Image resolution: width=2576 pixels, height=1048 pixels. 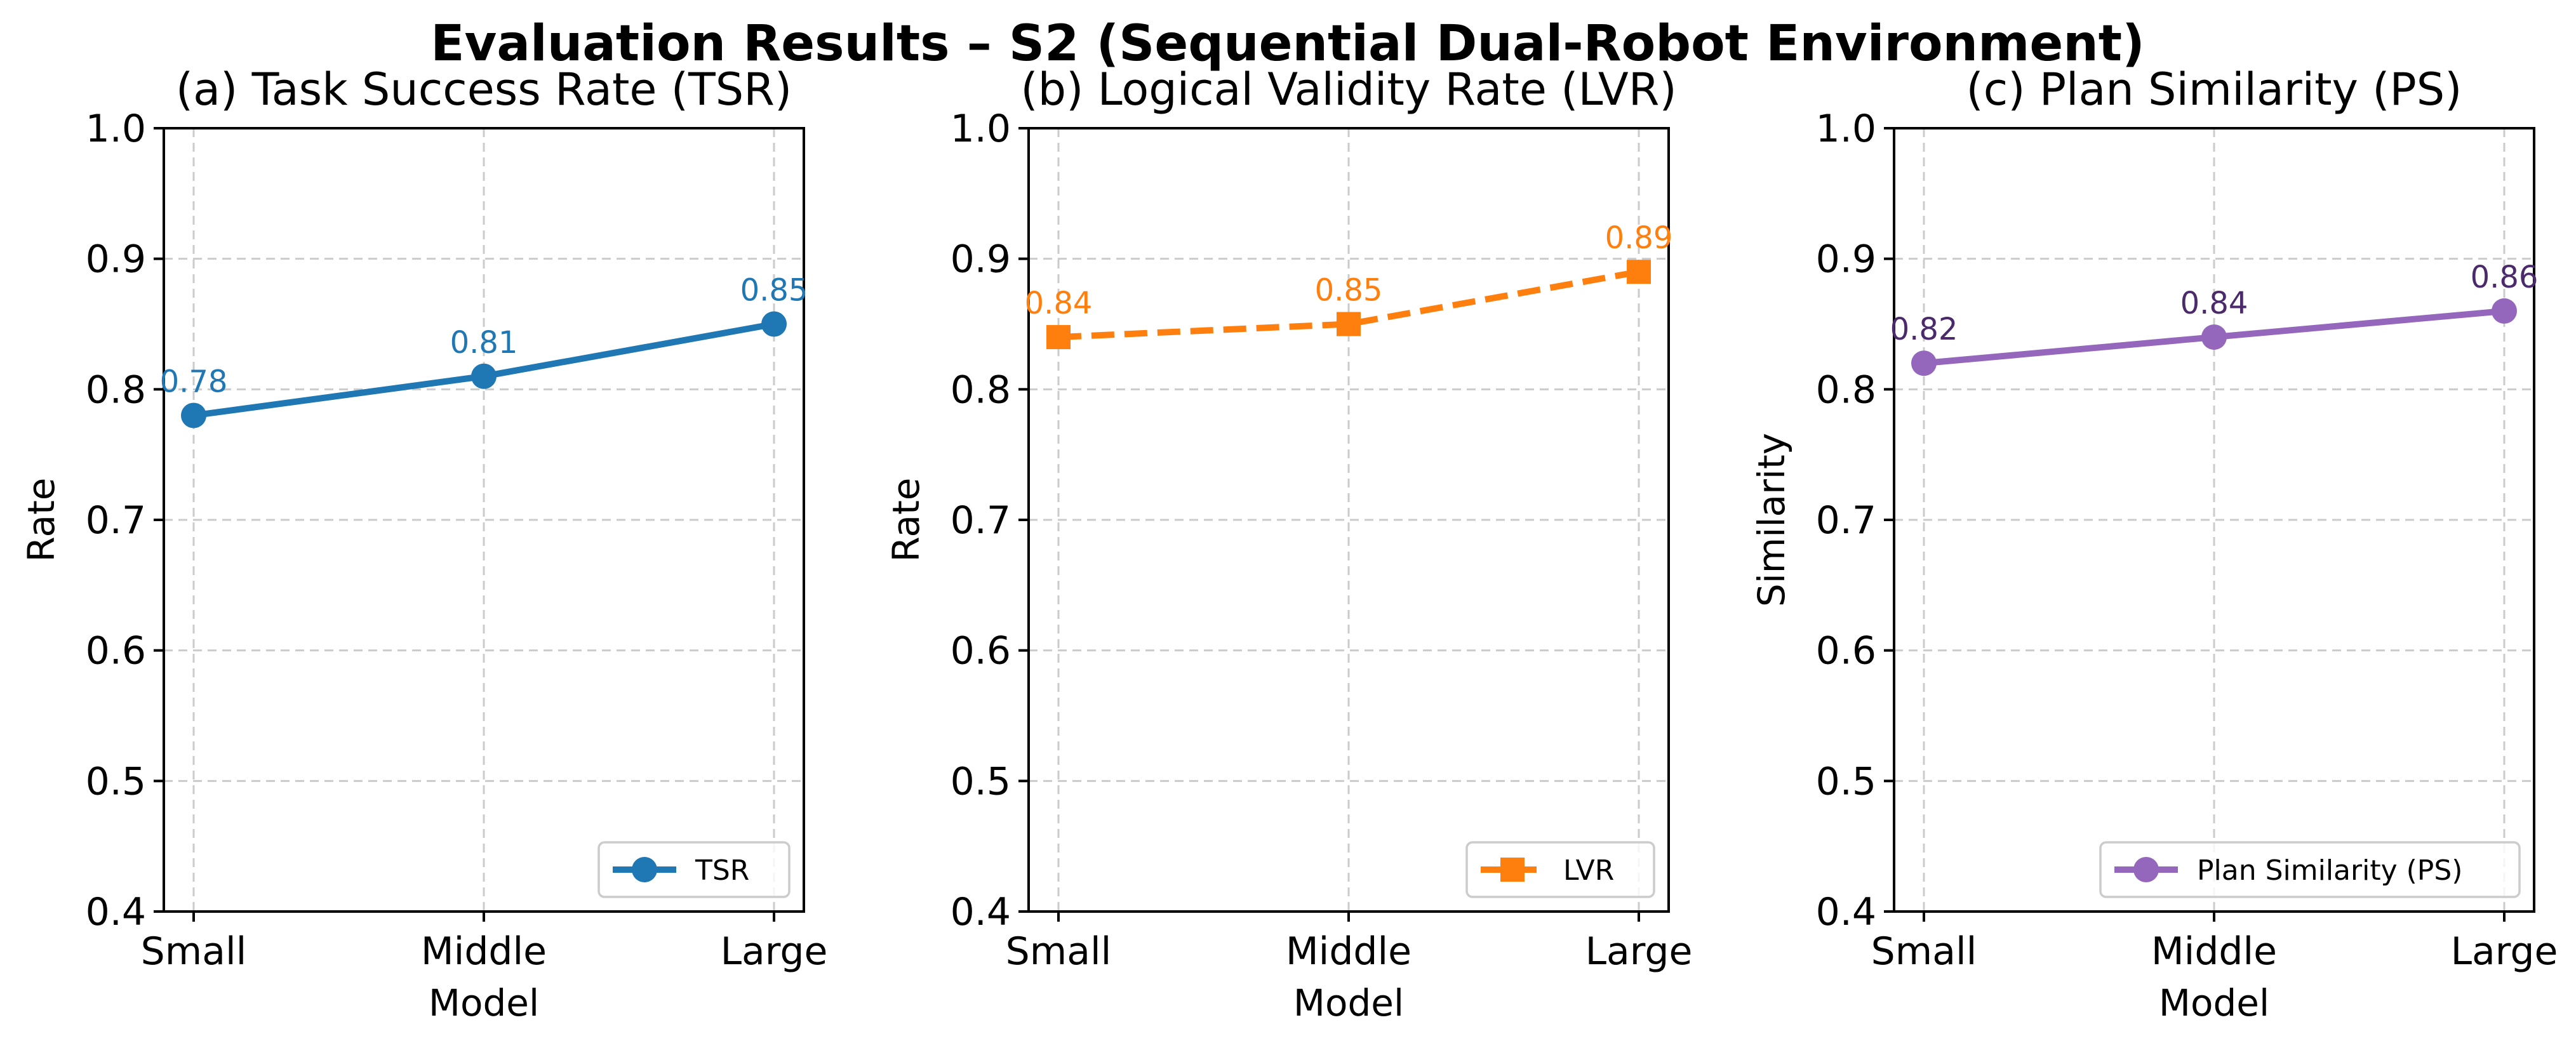 What do you see at coordinates (194, 381) in the screenshot?
I see `data-label: 0.78` at bounding box center [194, 381].